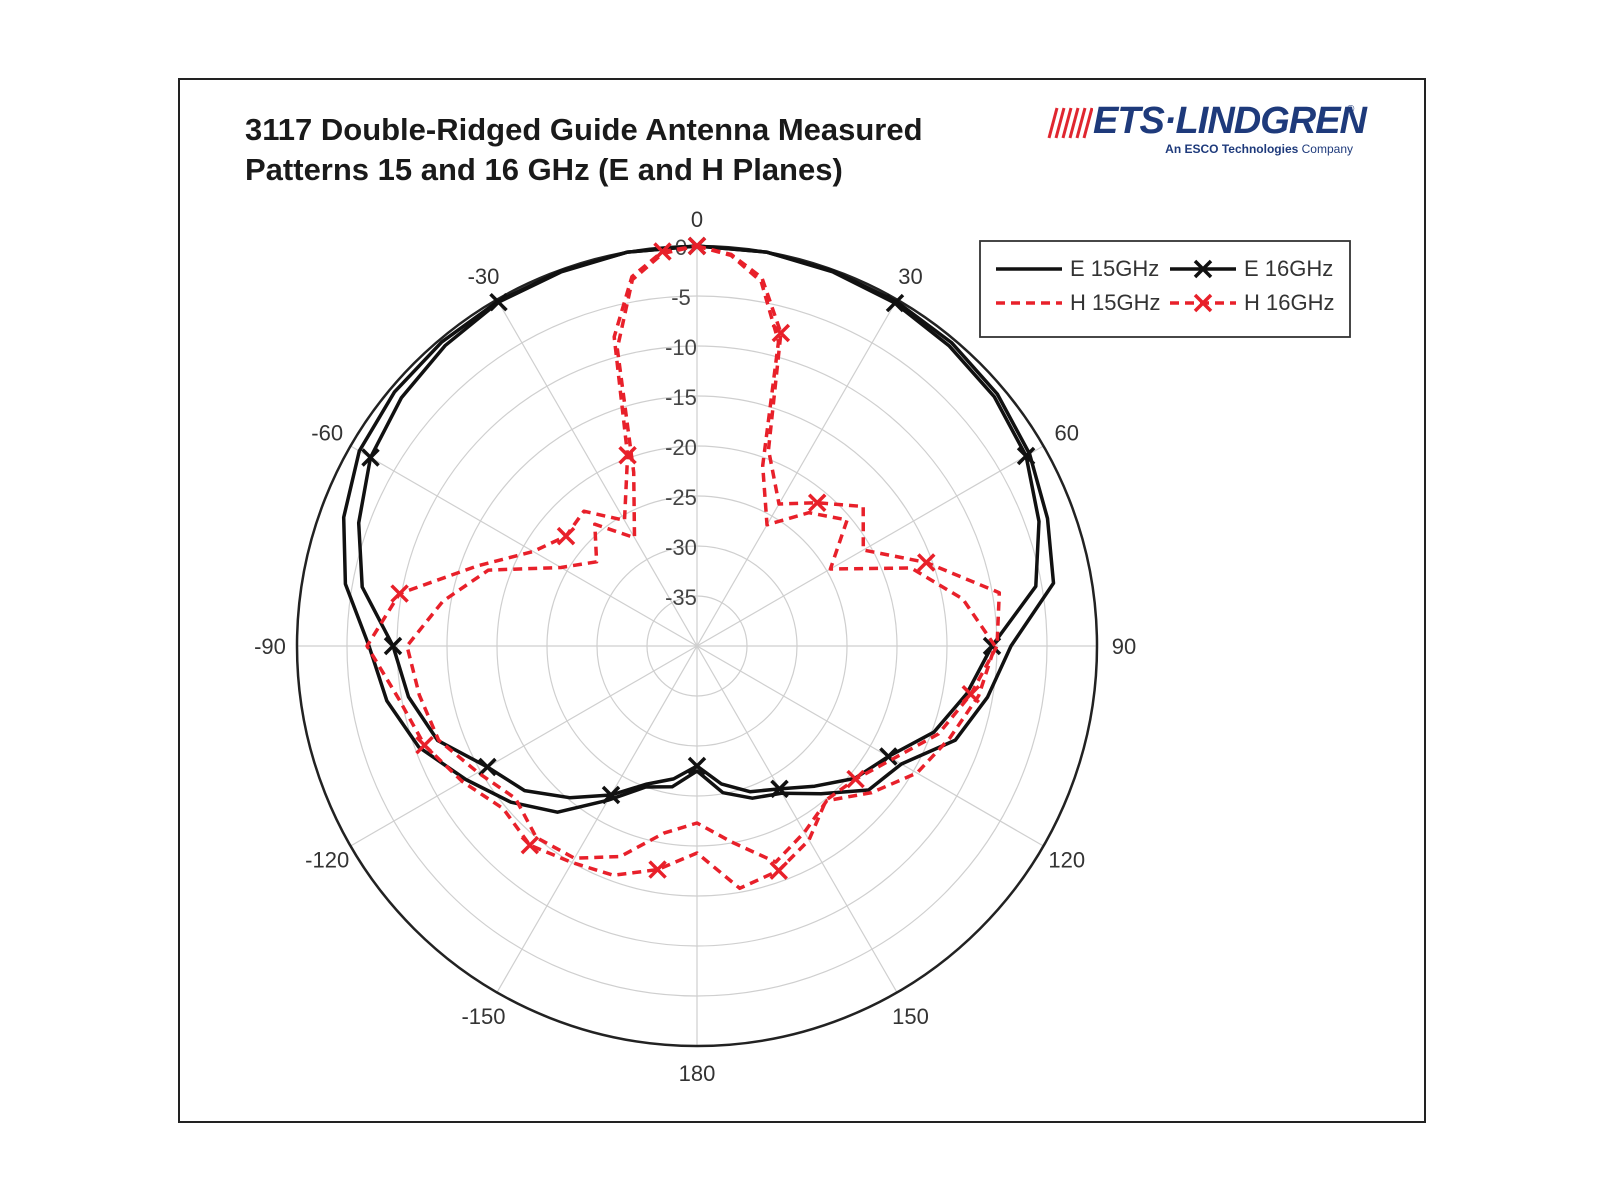 The width and height of the screenshot is (1600, 1200). I want to click on angle-tick-label: 0, so click(697, 219).